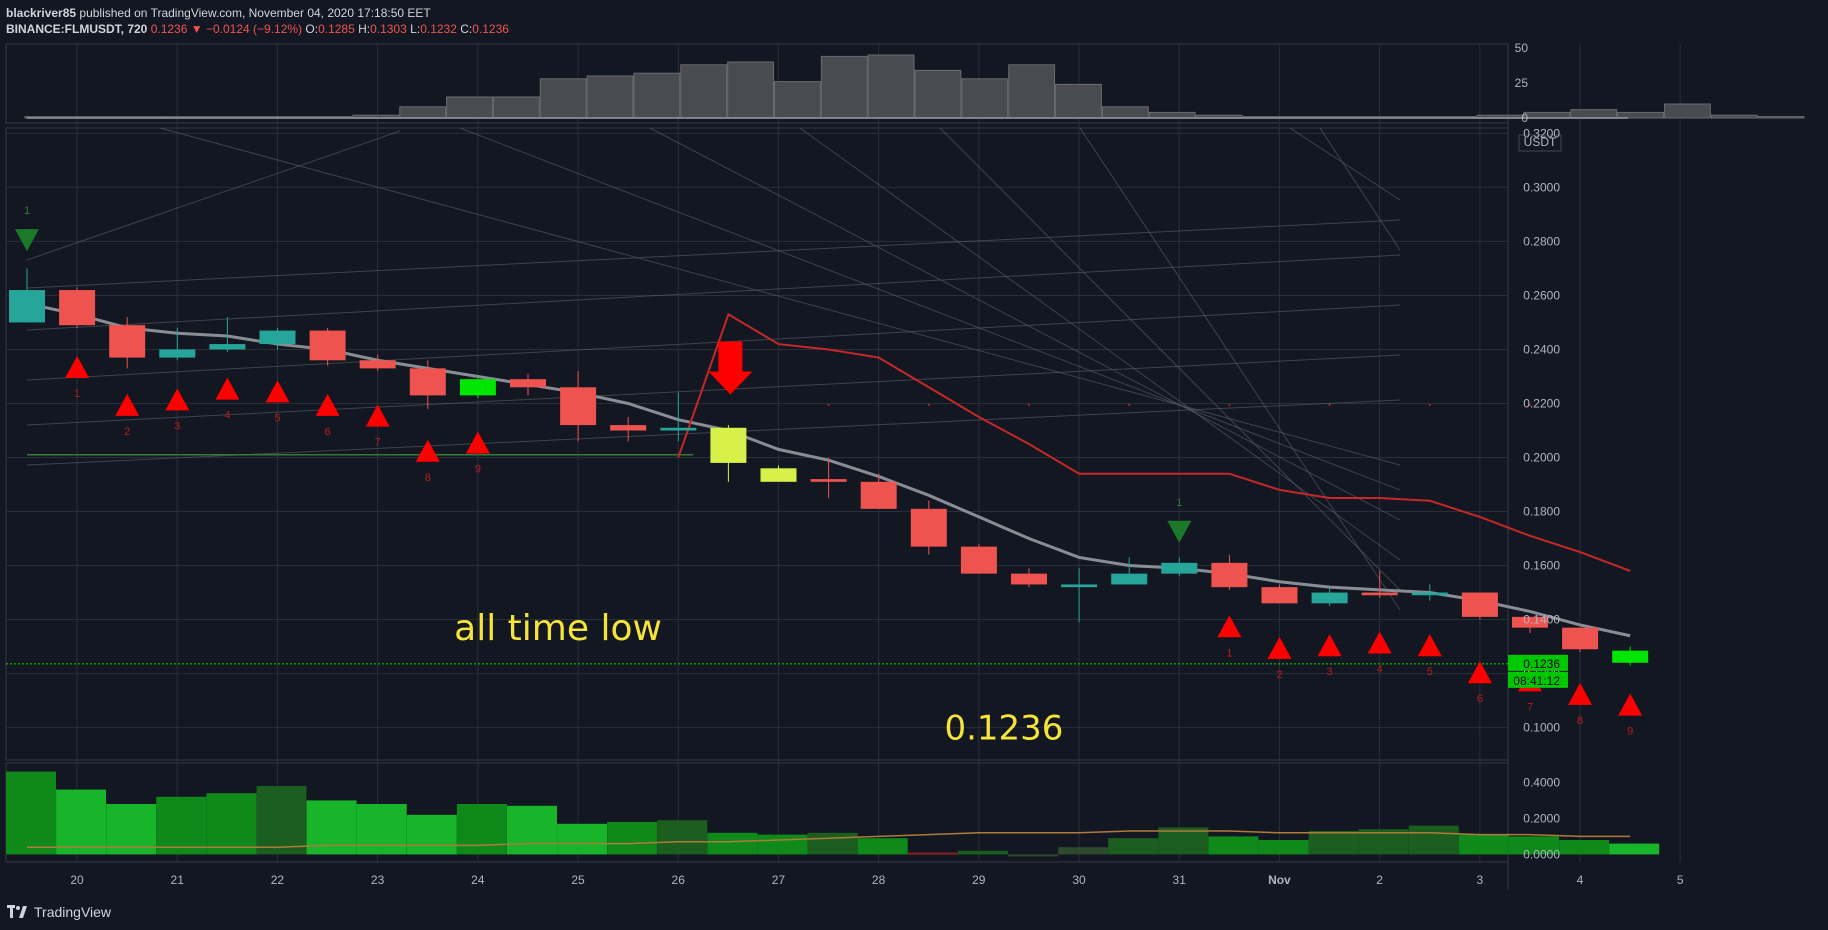  What do you see at coordinates (1479, 880) in the screenshot?
I see `time-tick-label: 3` at bounding box center [1479, 880].